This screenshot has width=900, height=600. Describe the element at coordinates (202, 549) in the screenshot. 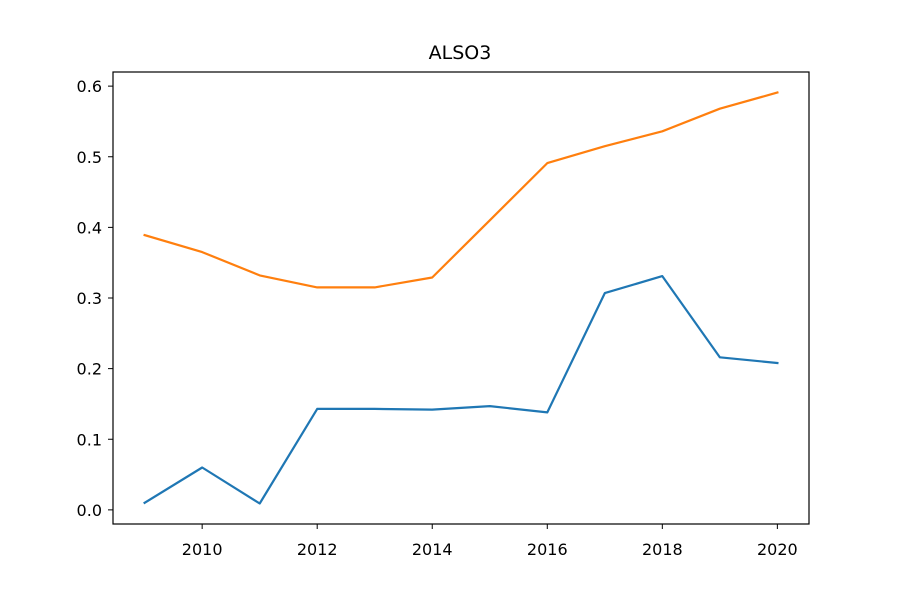

I see `x-tick-label: 2010` at that location.